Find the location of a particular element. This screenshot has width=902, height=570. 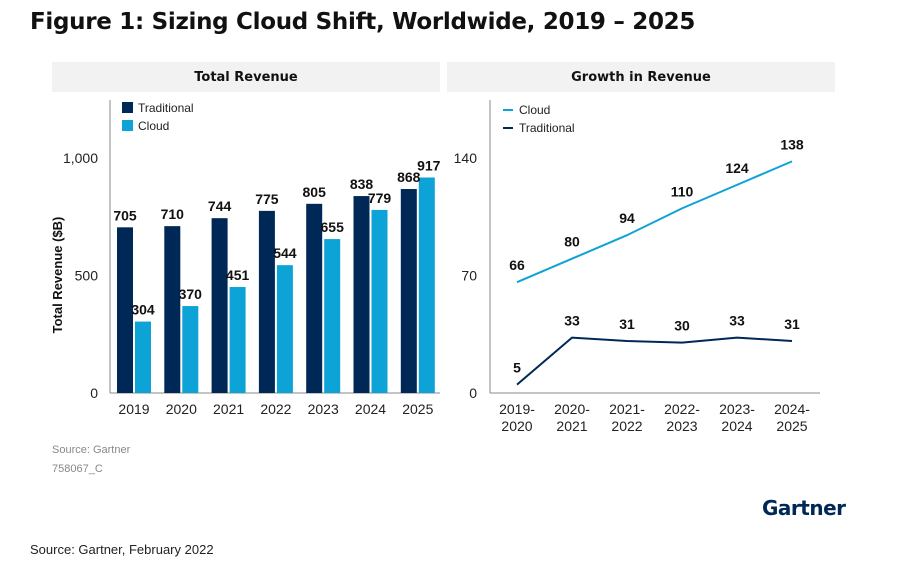

data-label-cloud: 779 is located at coordinates (380, 198).